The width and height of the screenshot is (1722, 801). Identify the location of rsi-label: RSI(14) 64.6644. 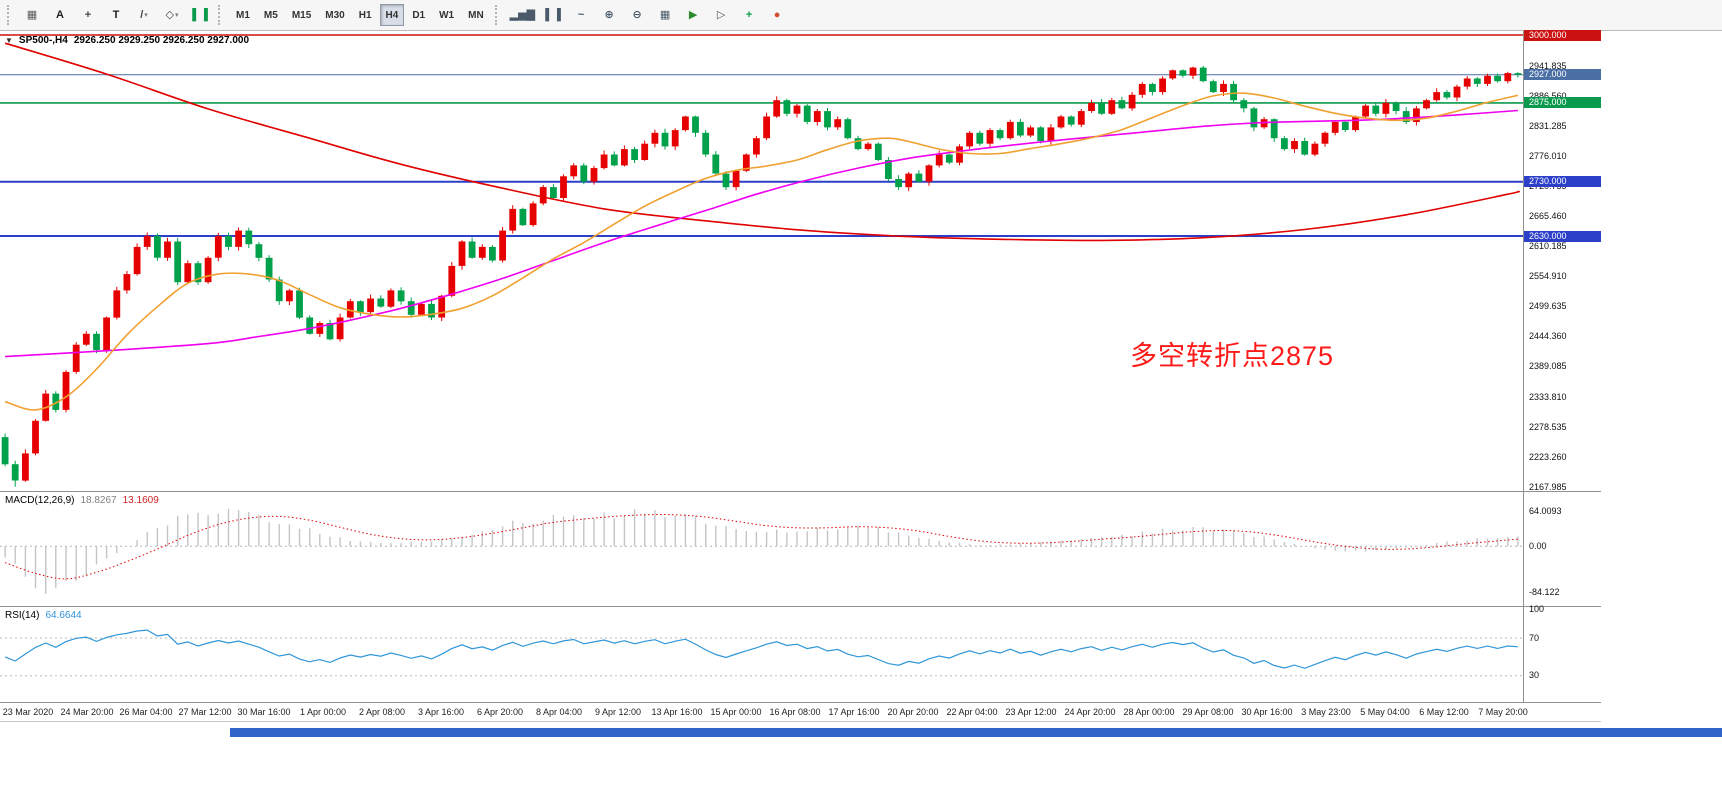
(43, 615).